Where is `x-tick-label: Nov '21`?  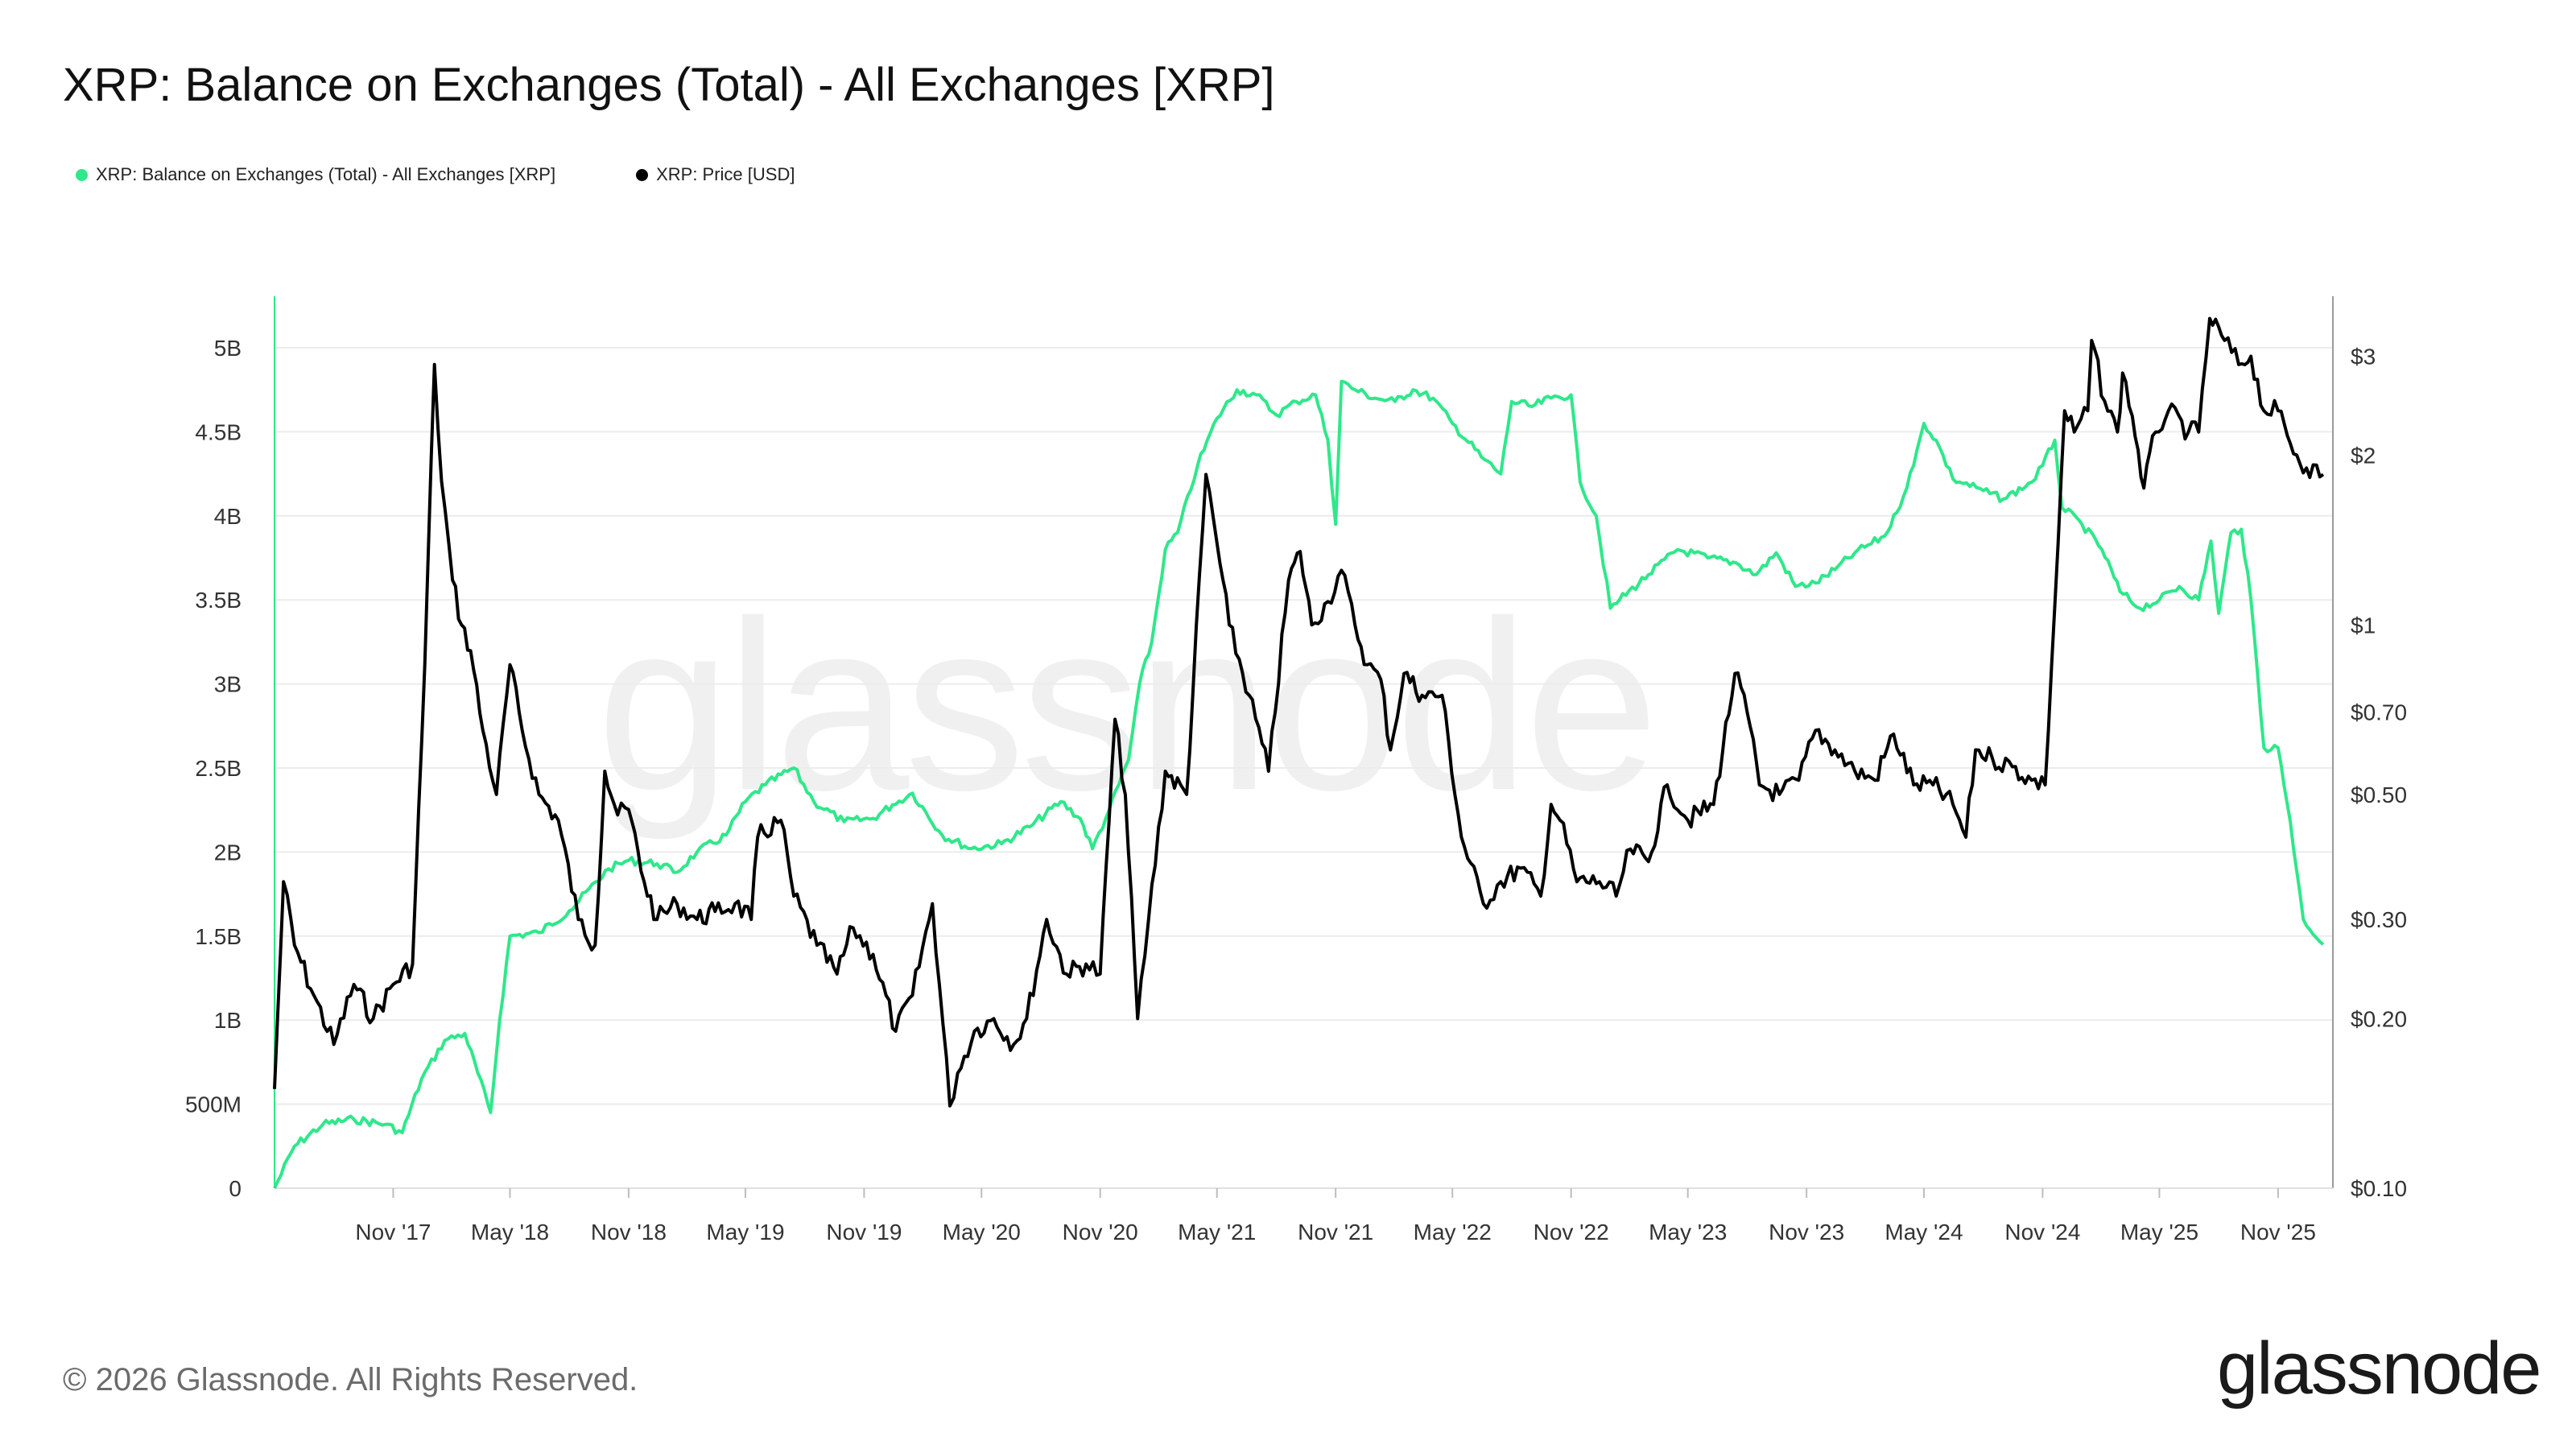 x-tick-label: Nov '21 is located at coordinates (1335, 1232).